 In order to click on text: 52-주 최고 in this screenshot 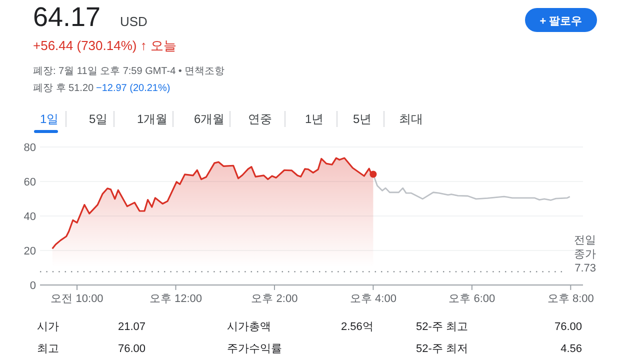, I will do `click(442, 327)`.